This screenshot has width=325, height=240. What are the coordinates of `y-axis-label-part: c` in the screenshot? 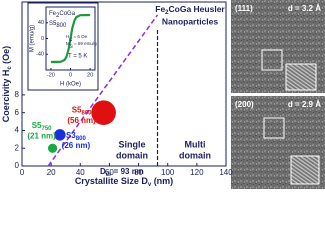 It's located at (10, 68).